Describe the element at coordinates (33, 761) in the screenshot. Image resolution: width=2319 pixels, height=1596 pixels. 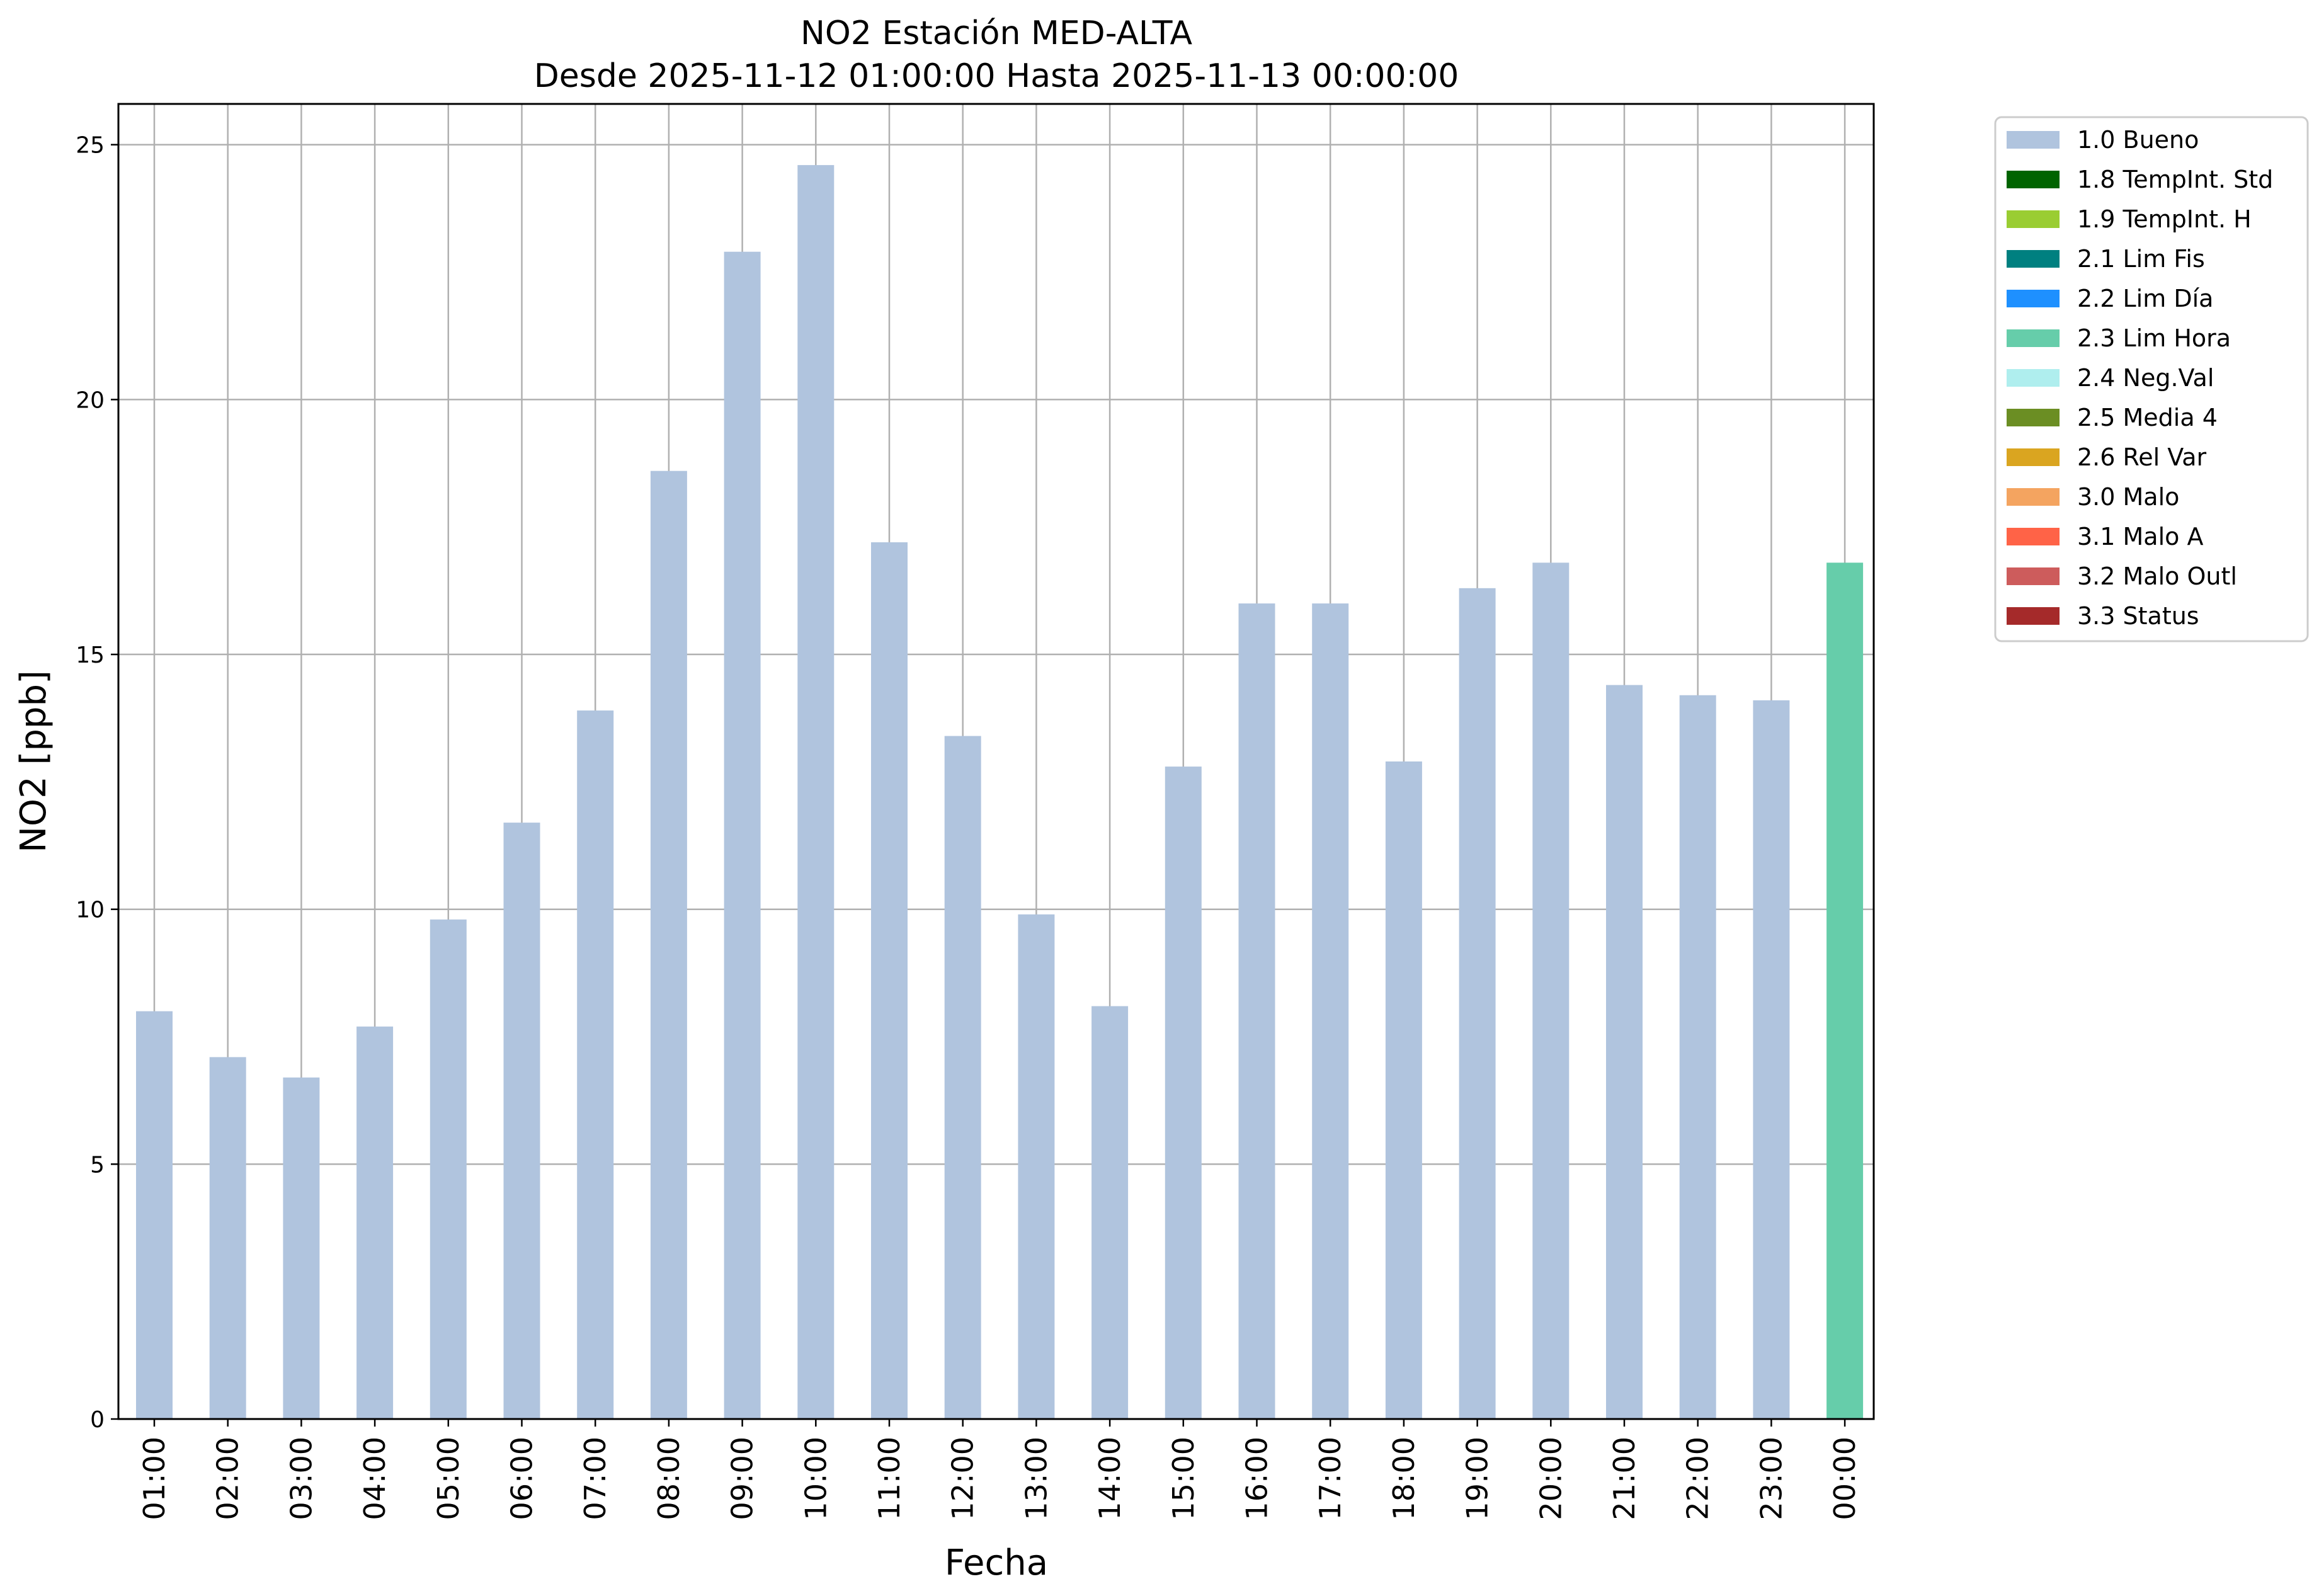
I see `y-axis-label: NO2 [ppb]` at that location.